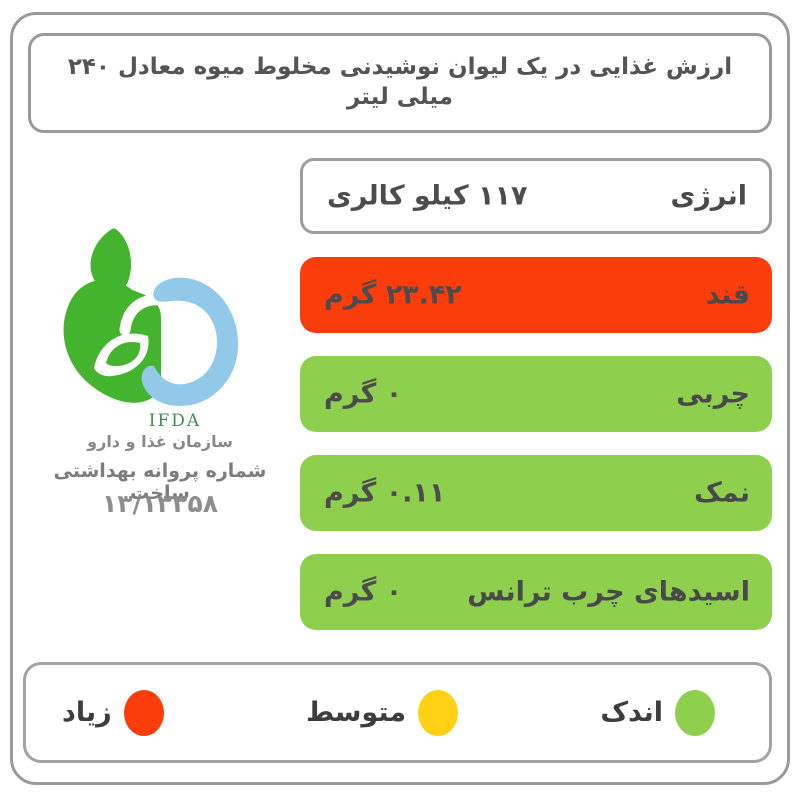  I want to click on ifda-logo-icon, so click(151, 317).